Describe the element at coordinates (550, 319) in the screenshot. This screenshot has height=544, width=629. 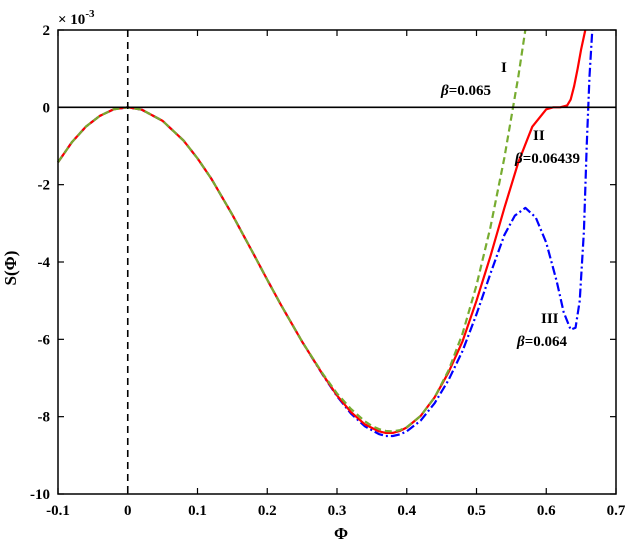
I see `annotation-III-roman: III` at that location.